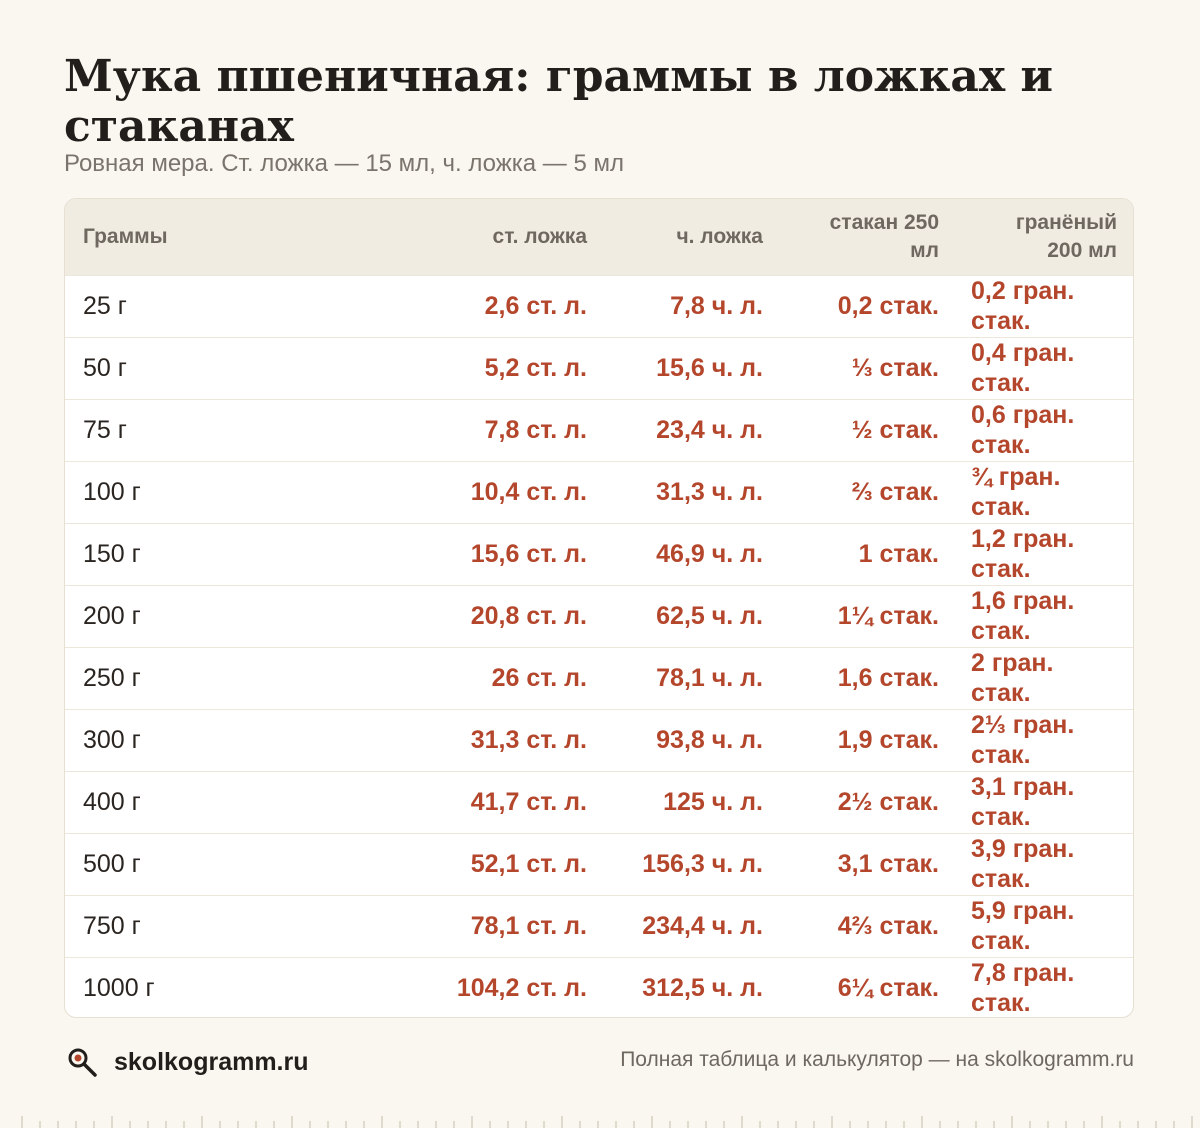  I want to click on cell-teaspoon: 93,8 ч. л., so click(709, 740).